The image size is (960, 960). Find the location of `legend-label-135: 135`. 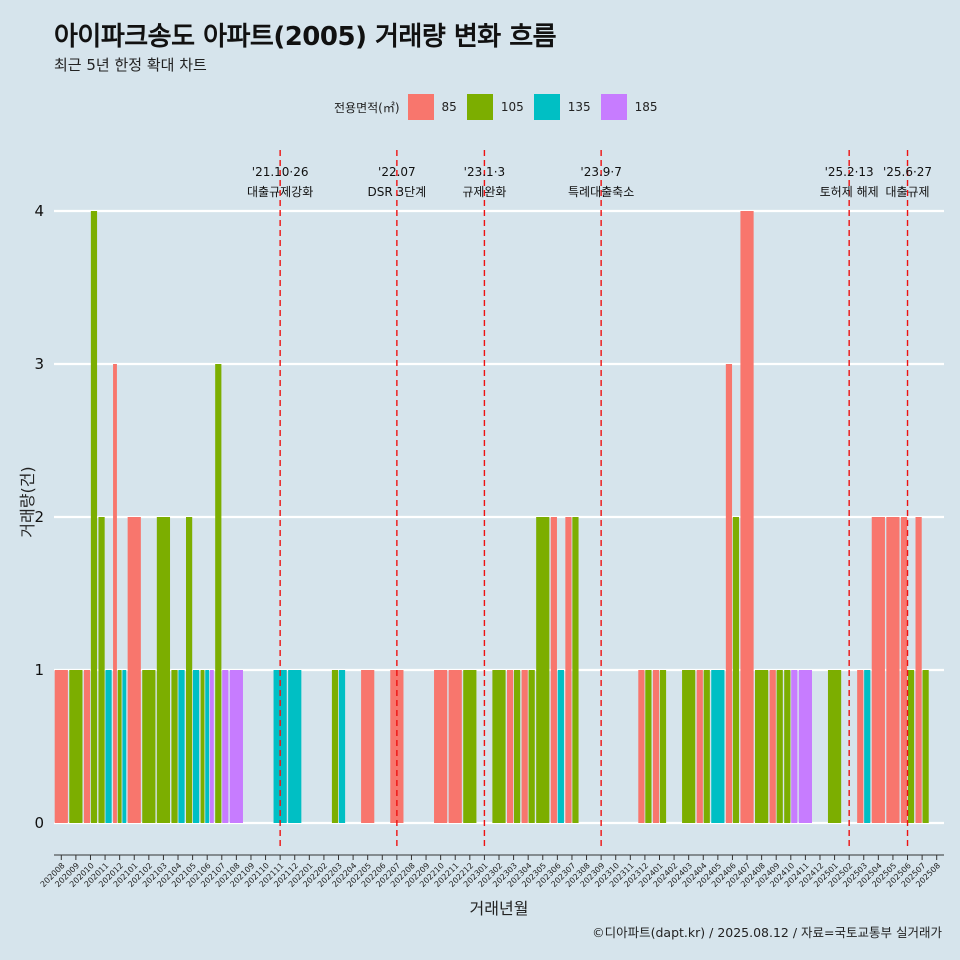

legend-label-135: 135 is located at coordinates (579, 107).